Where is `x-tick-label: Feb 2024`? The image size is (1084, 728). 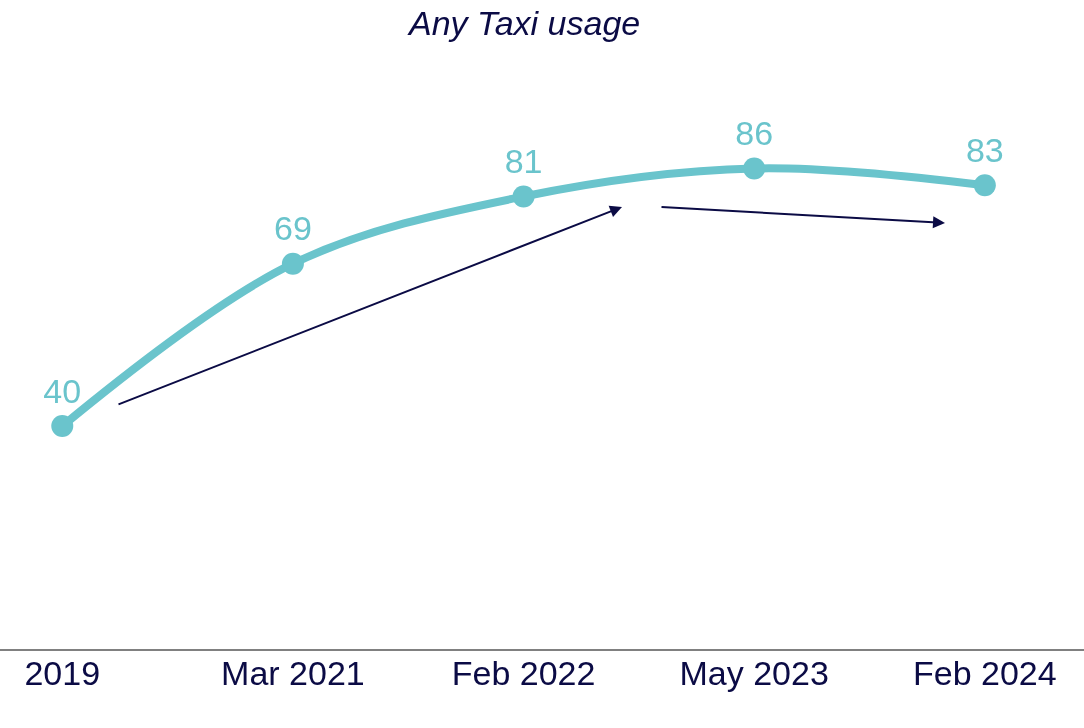
x-tick-label: Feb 2024 is located at coordinates (984, 673).